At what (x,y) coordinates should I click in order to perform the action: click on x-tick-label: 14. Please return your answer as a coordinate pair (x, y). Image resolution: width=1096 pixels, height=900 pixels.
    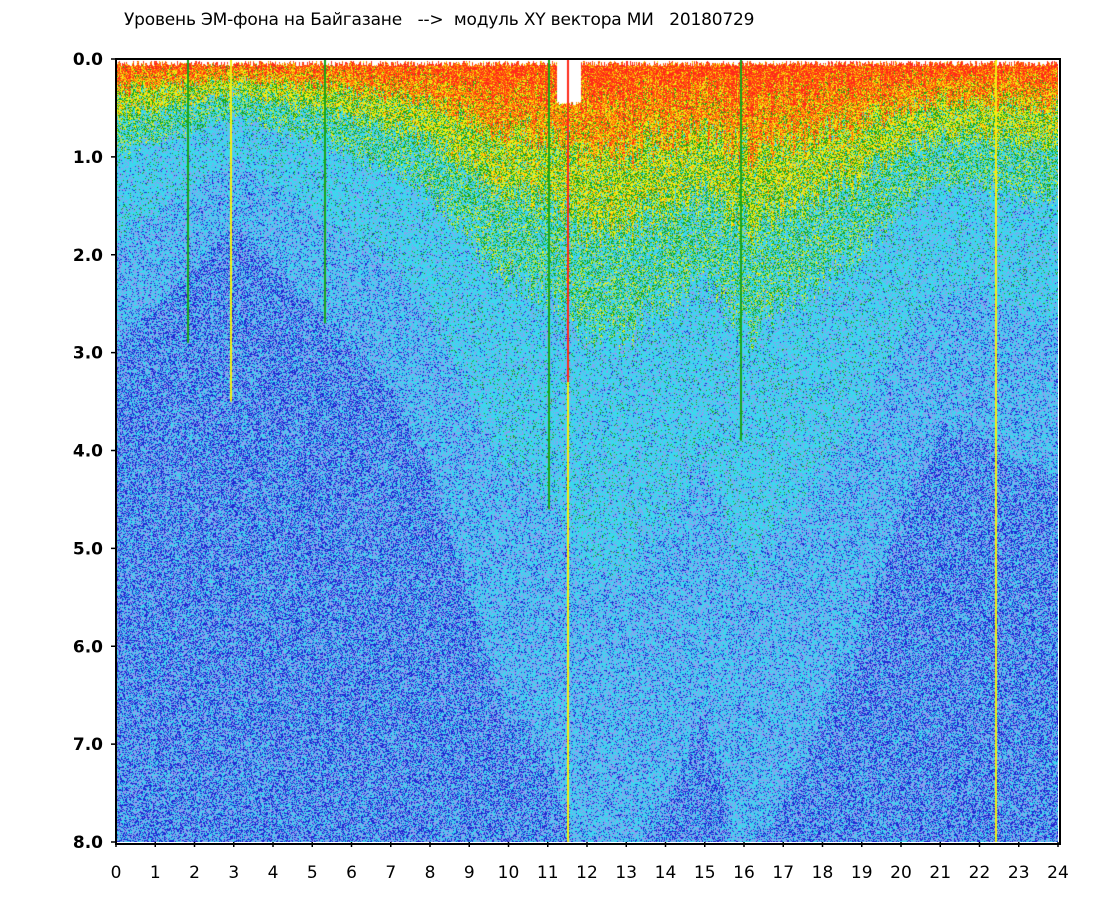
    Looking at the image, I should click on (666, 873).